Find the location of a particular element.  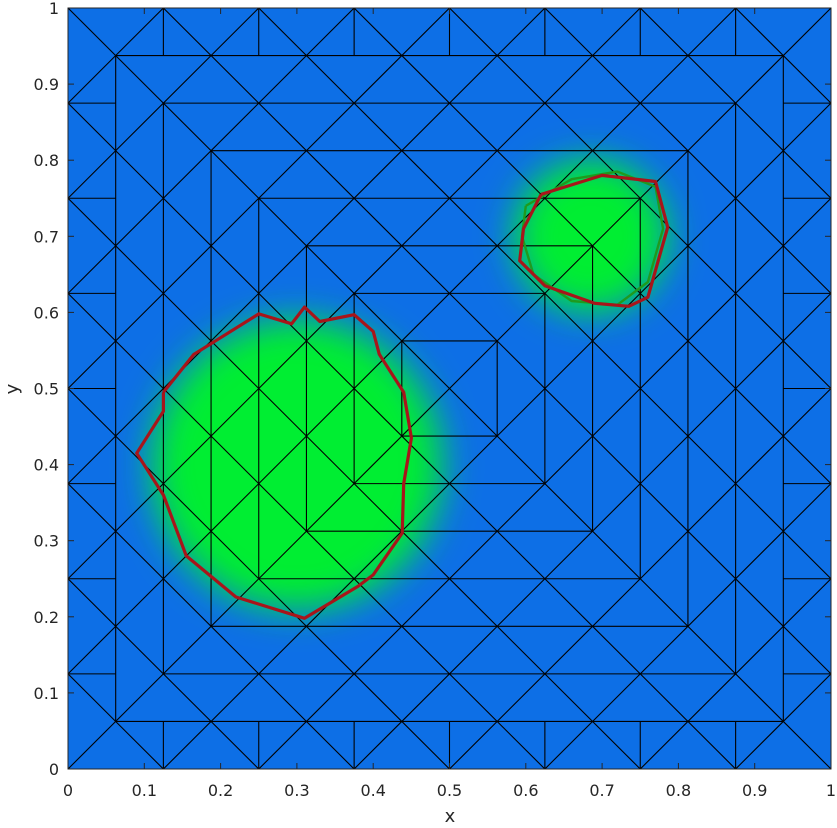

x-tick-label: 0.3 is located at coordinates (296, 790).